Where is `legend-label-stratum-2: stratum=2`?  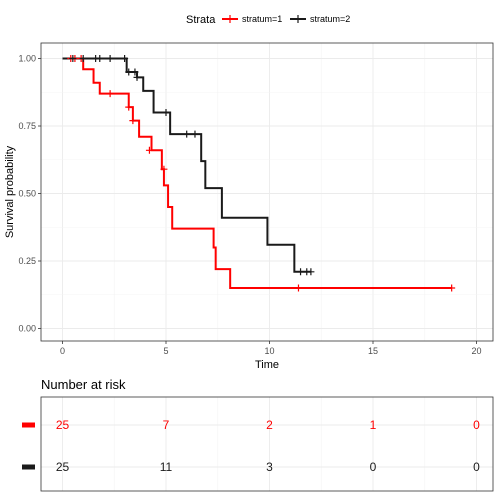 legend-label-stratum-2: stratum=2 is located at coordinates (330, 19).